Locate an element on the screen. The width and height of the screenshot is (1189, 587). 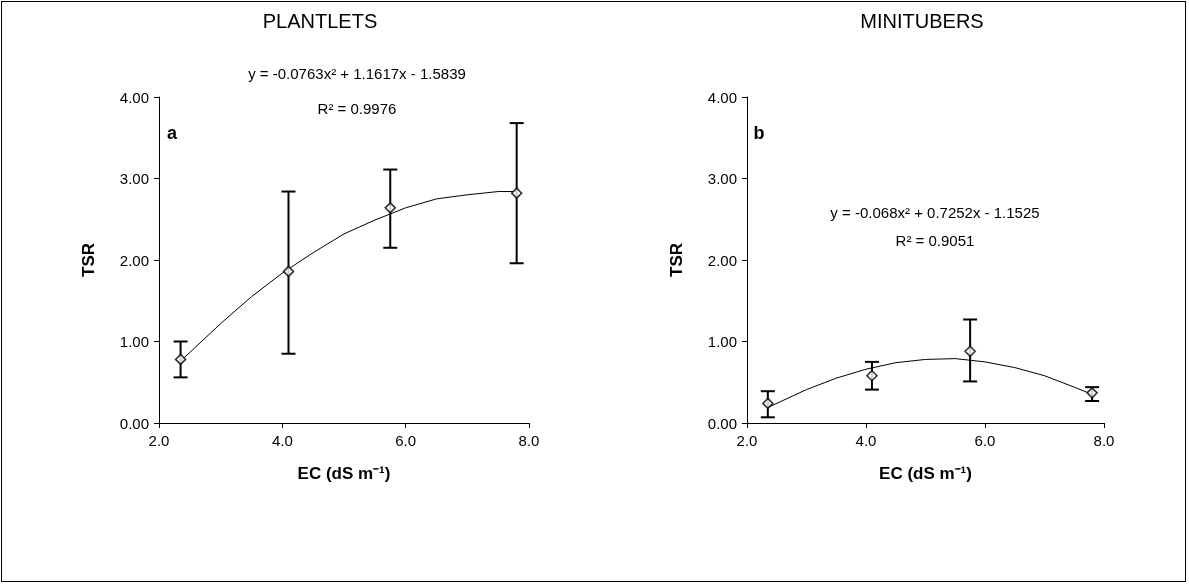
text: y = -0.0763x² + 1.1617x - 1.5839 is located at coordinates (357, 73).